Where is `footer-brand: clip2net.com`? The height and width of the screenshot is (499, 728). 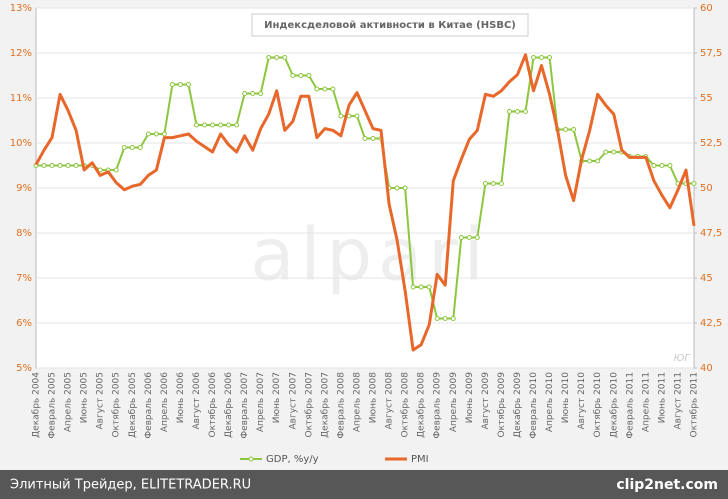 footer-brand: clip2net.com is located at coordinates (667, 485).